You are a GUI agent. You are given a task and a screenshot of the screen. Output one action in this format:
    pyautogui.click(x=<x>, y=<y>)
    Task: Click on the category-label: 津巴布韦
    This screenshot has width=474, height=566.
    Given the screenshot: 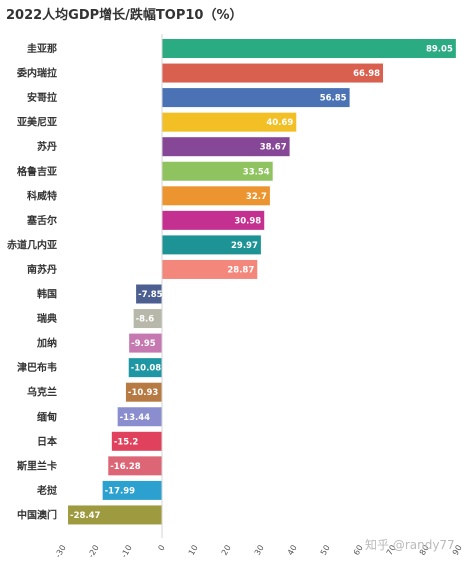 What is the action you would take?
    pyautogui.click(x=37, y=367)
    